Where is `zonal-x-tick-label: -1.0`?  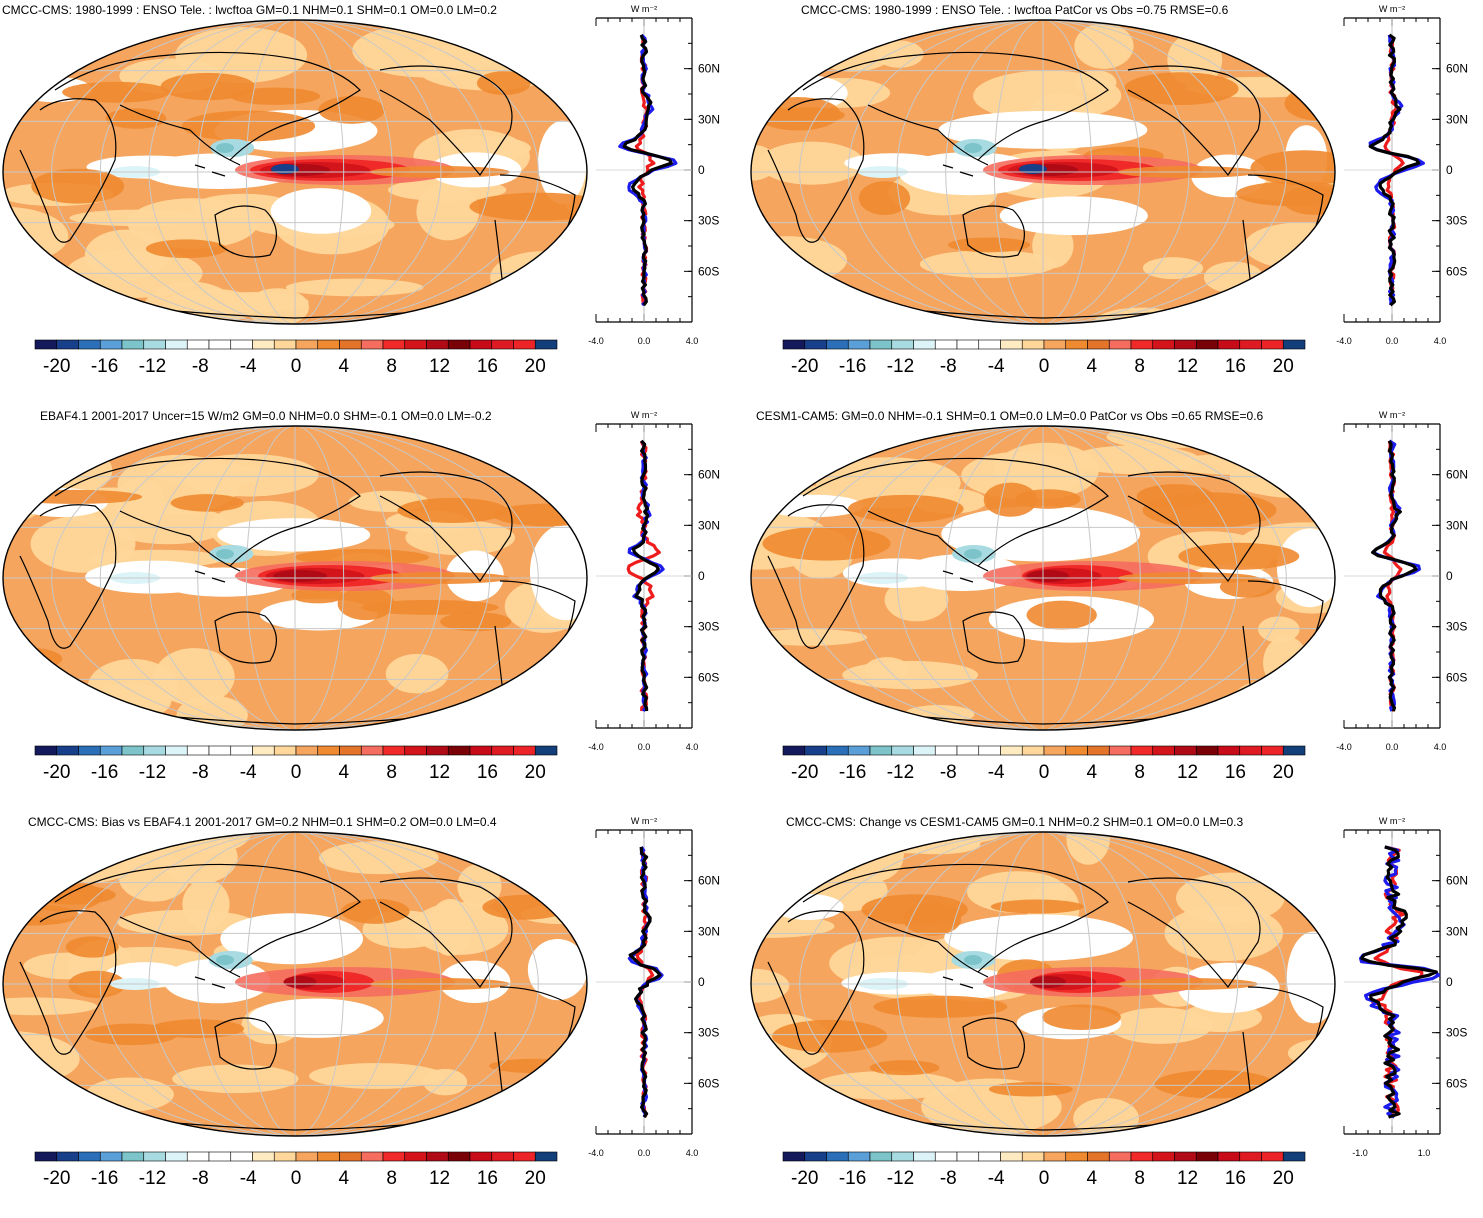 zonal-x-tick-label: -1.0 is located at coordinates (1360, 1153).